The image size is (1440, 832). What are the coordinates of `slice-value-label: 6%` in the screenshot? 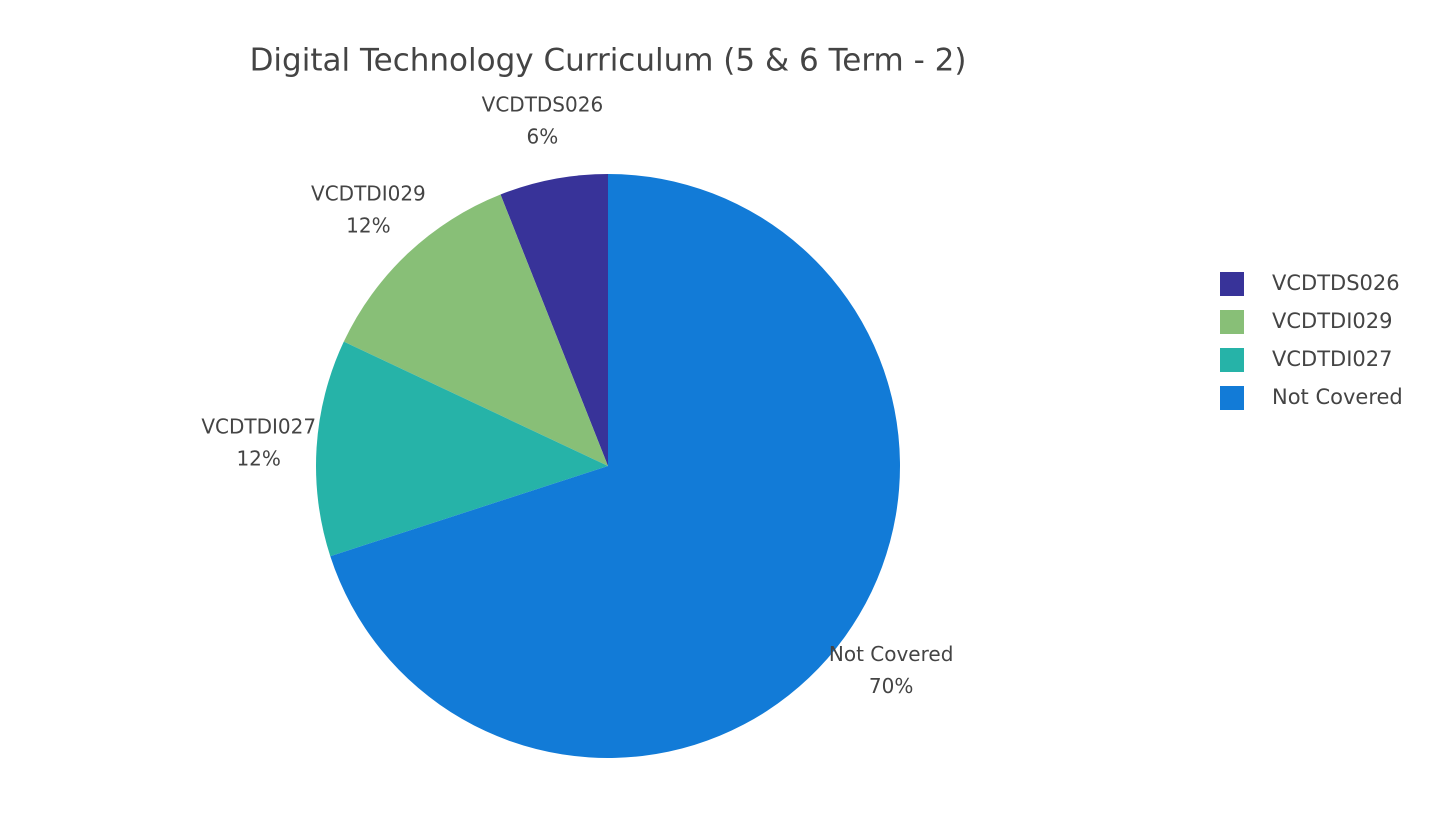 It's located at (543, 137).